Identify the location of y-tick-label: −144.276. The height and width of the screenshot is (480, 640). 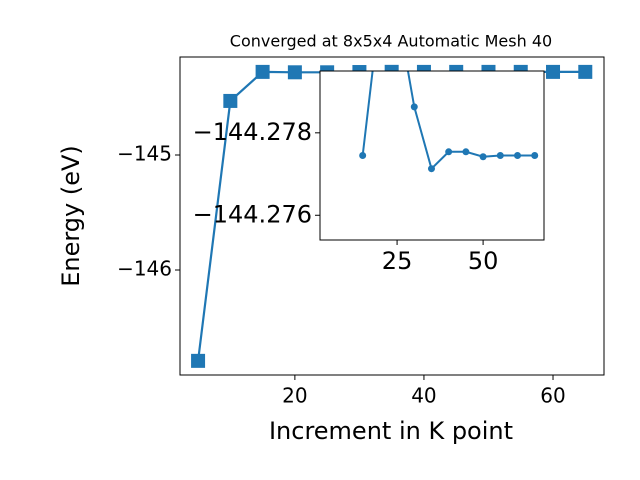
(252, 214).